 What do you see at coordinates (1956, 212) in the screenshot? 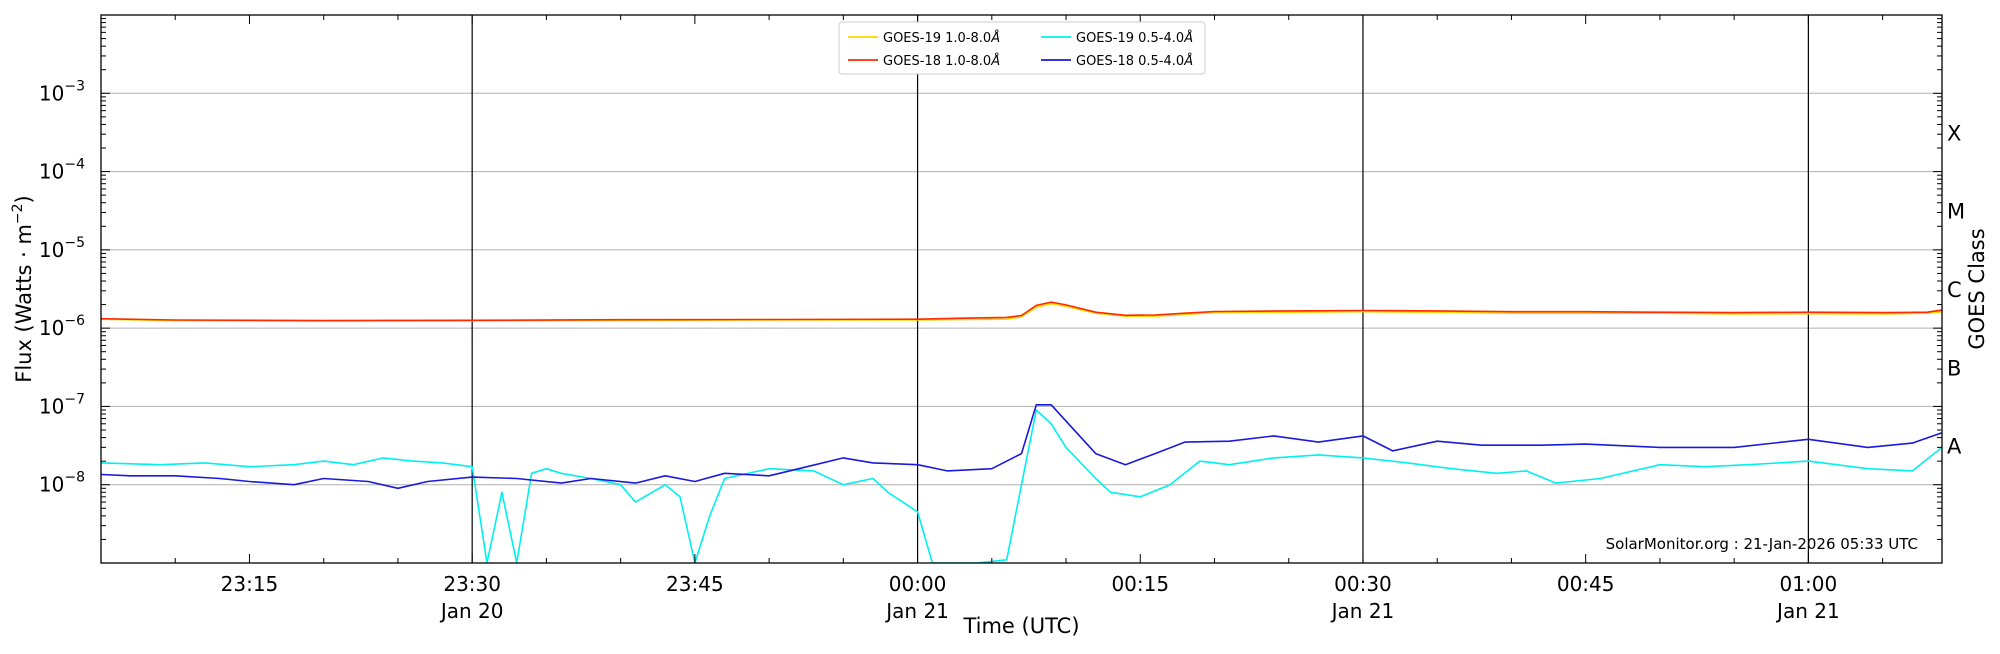
I see `goes-class-label-m: M` at bounding box center [1956, 212].